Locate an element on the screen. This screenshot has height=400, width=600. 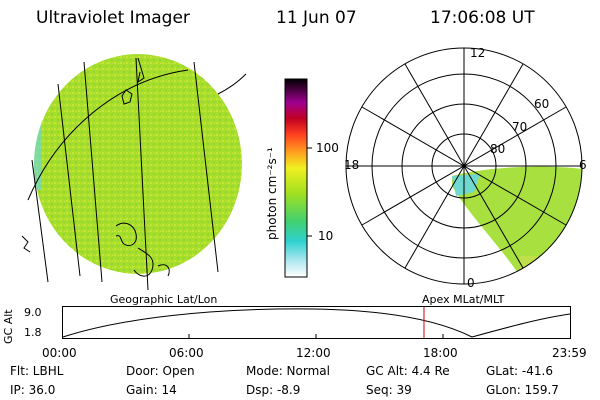
mlt-label-6: 6 is located at coordinates (583, 165).